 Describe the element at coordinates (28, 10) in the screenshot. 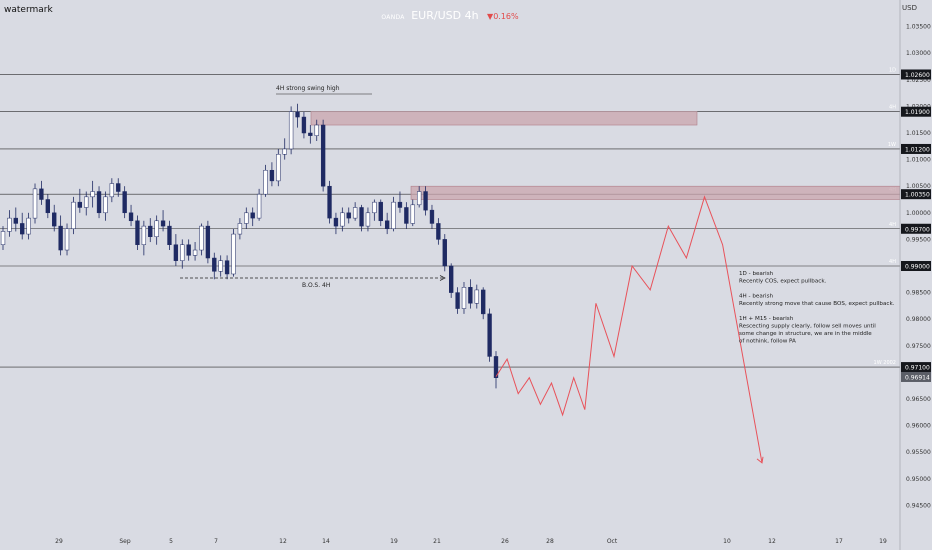

I see `watermark-label: watermark` at that location.